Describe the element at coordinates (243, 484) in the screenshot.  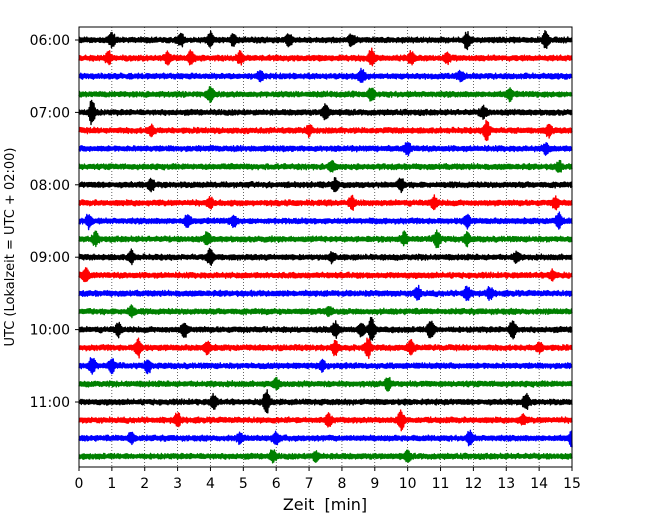
I see `x-tick-label: 5` at that location.